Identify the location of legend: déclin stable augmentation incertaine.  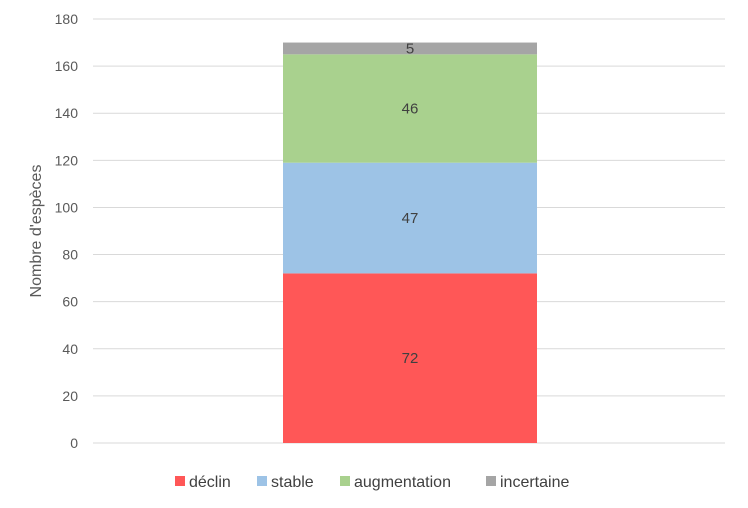
(372, 482).